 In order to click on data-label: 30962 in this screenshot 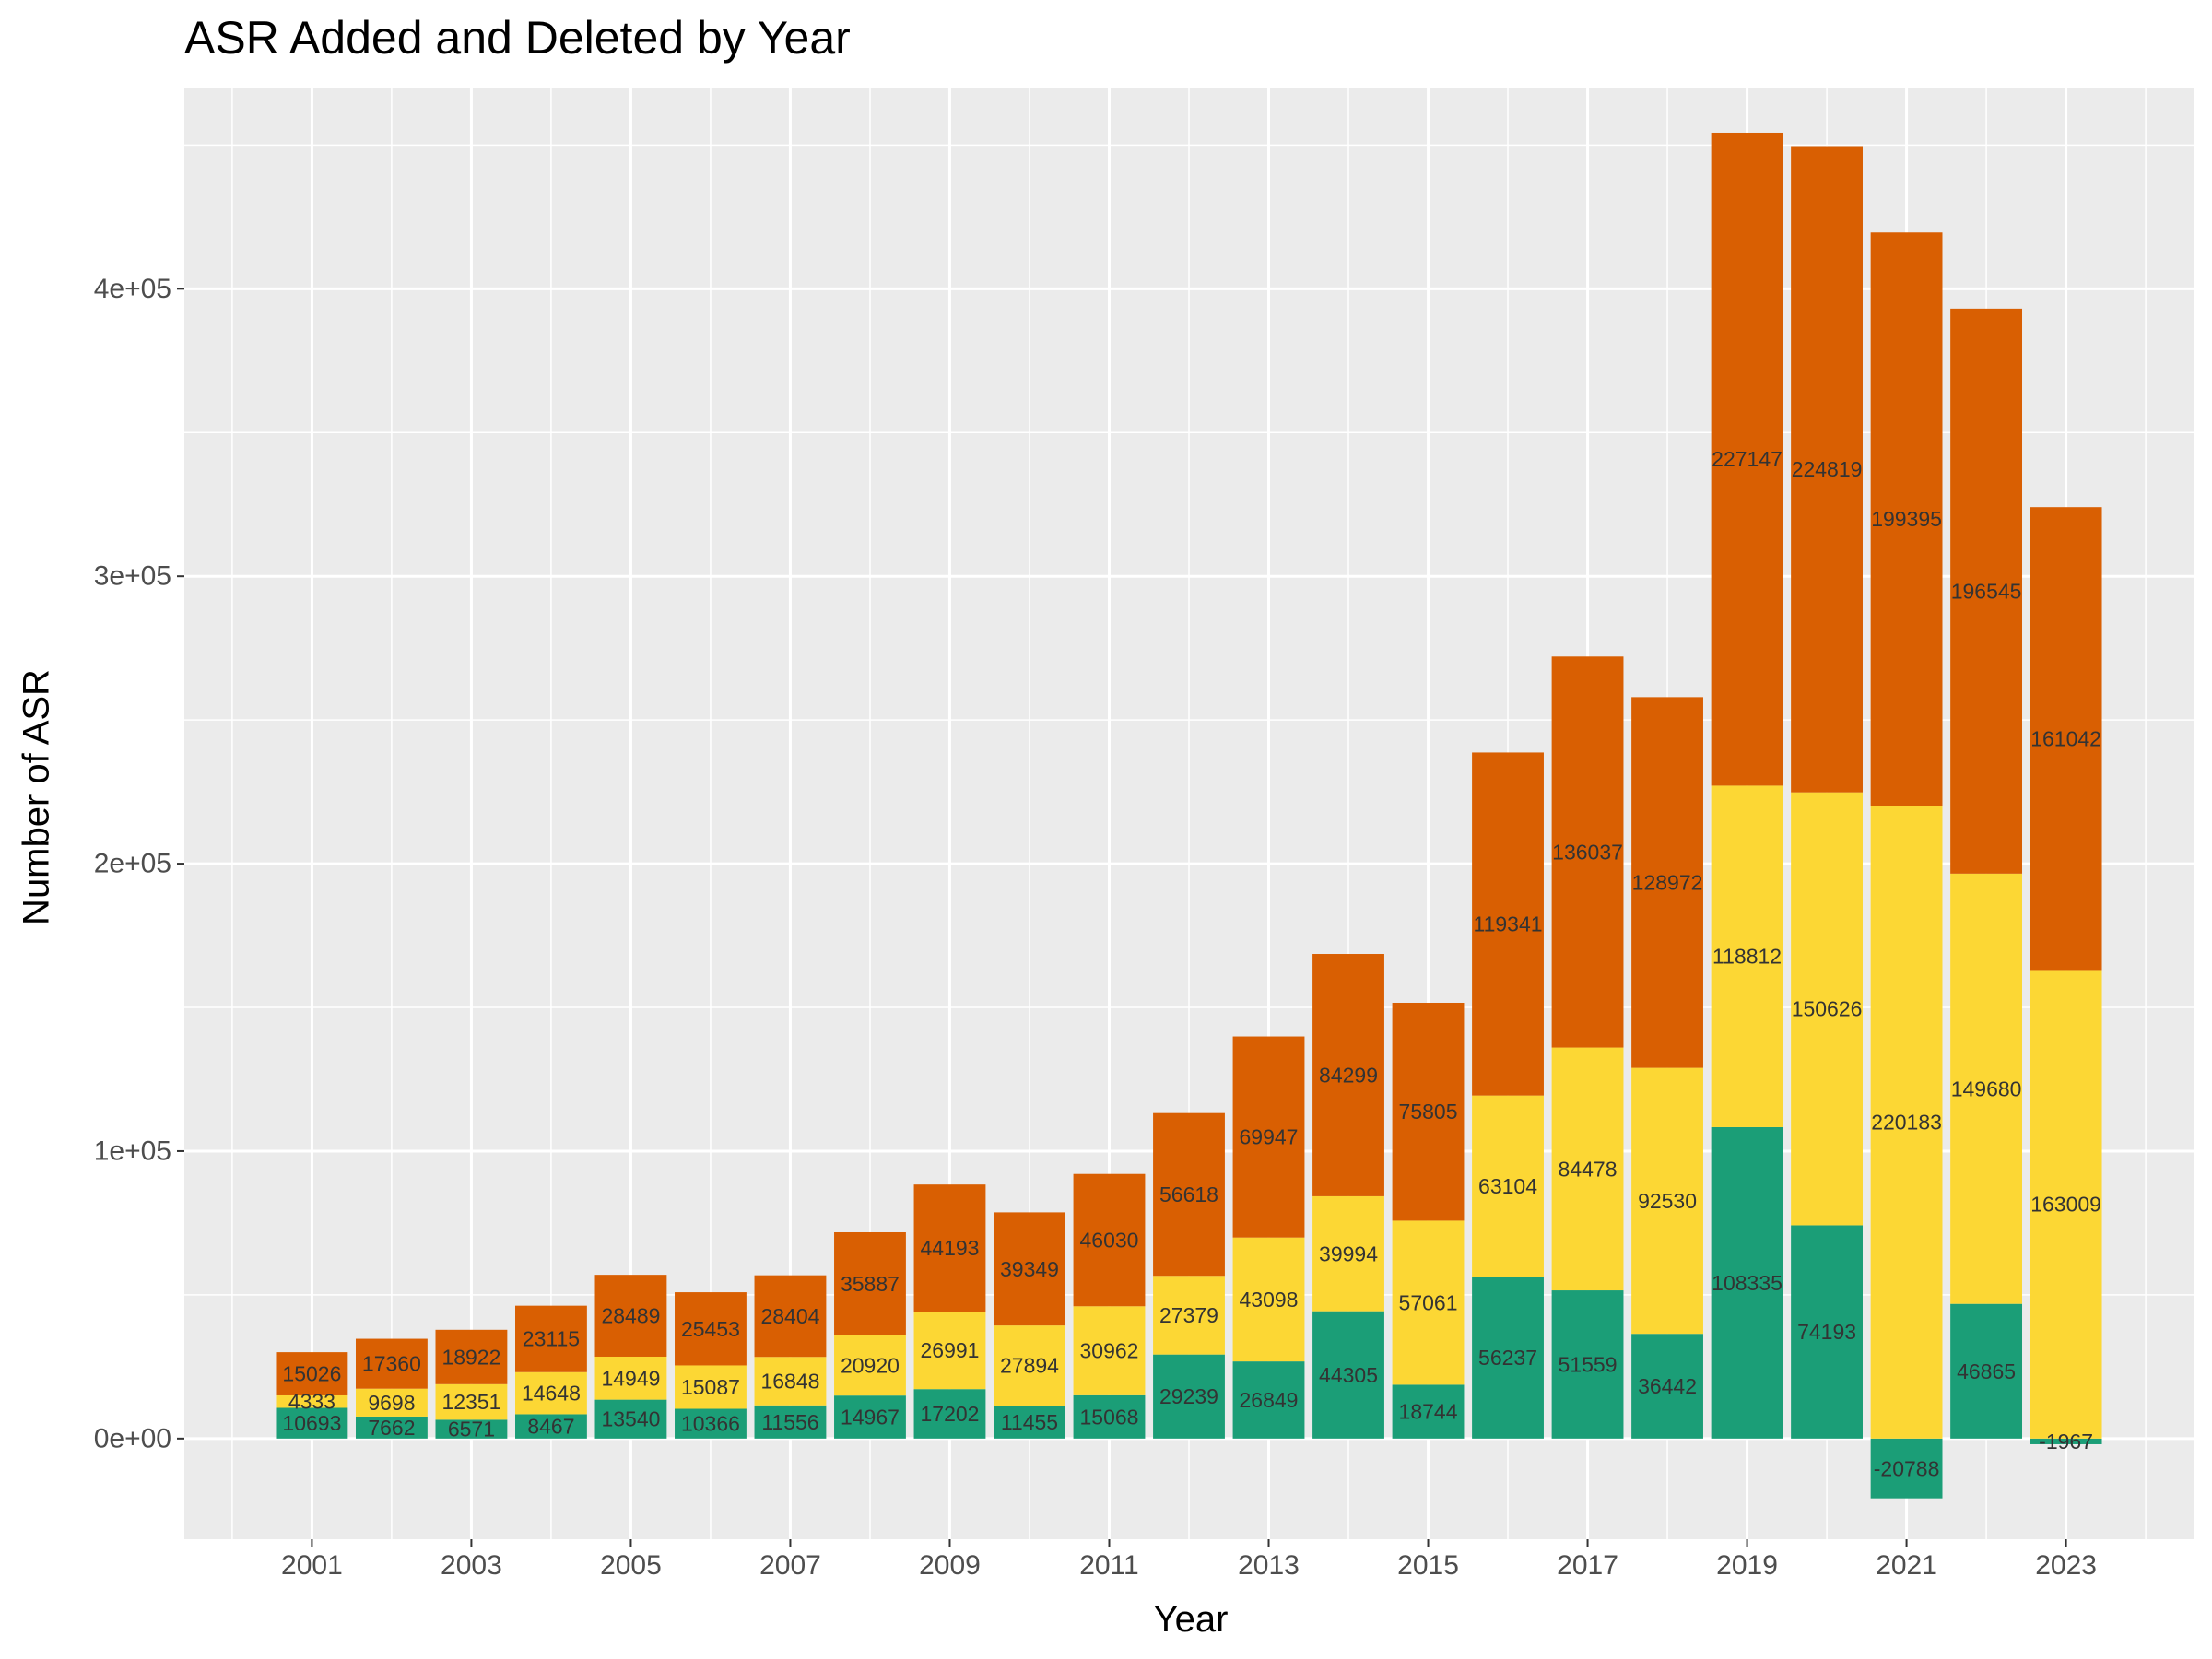, I will do `click(1109, 1351)`.